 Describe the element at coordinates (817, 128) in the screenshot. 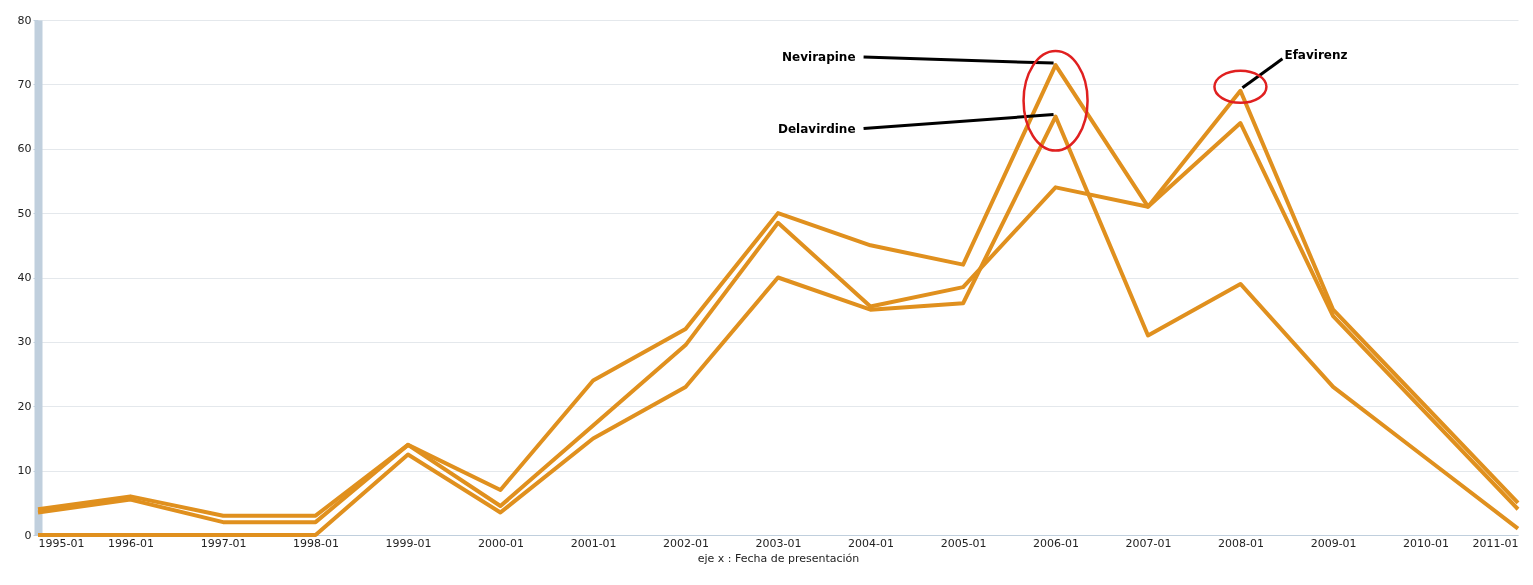

I see `annotation: Delavirdine` at that location.